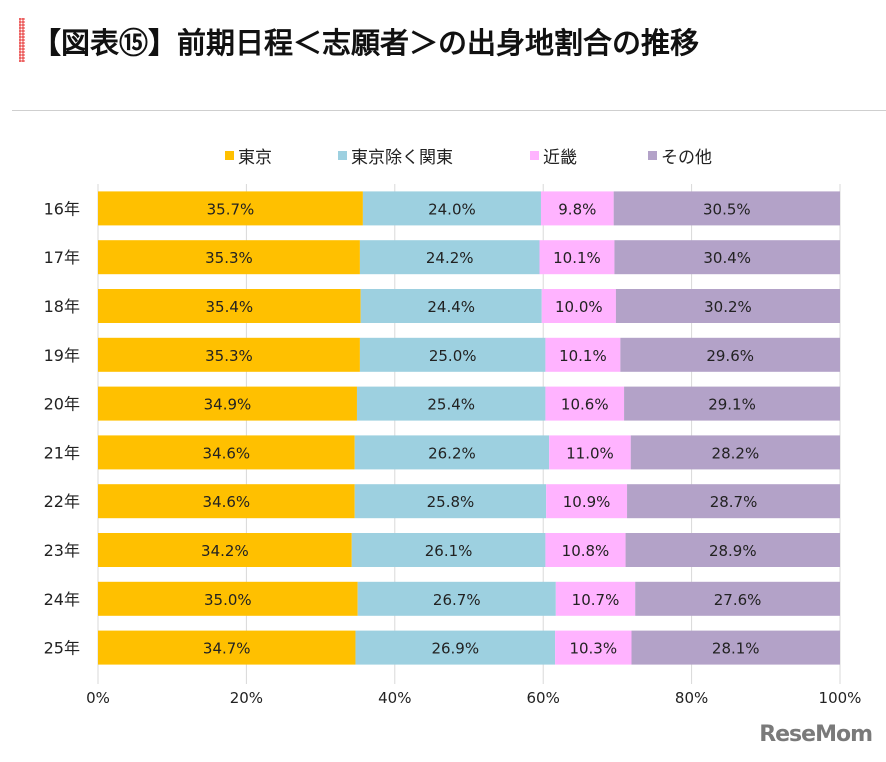  I want to click on data-label: 24.0%, so click(452, 209).